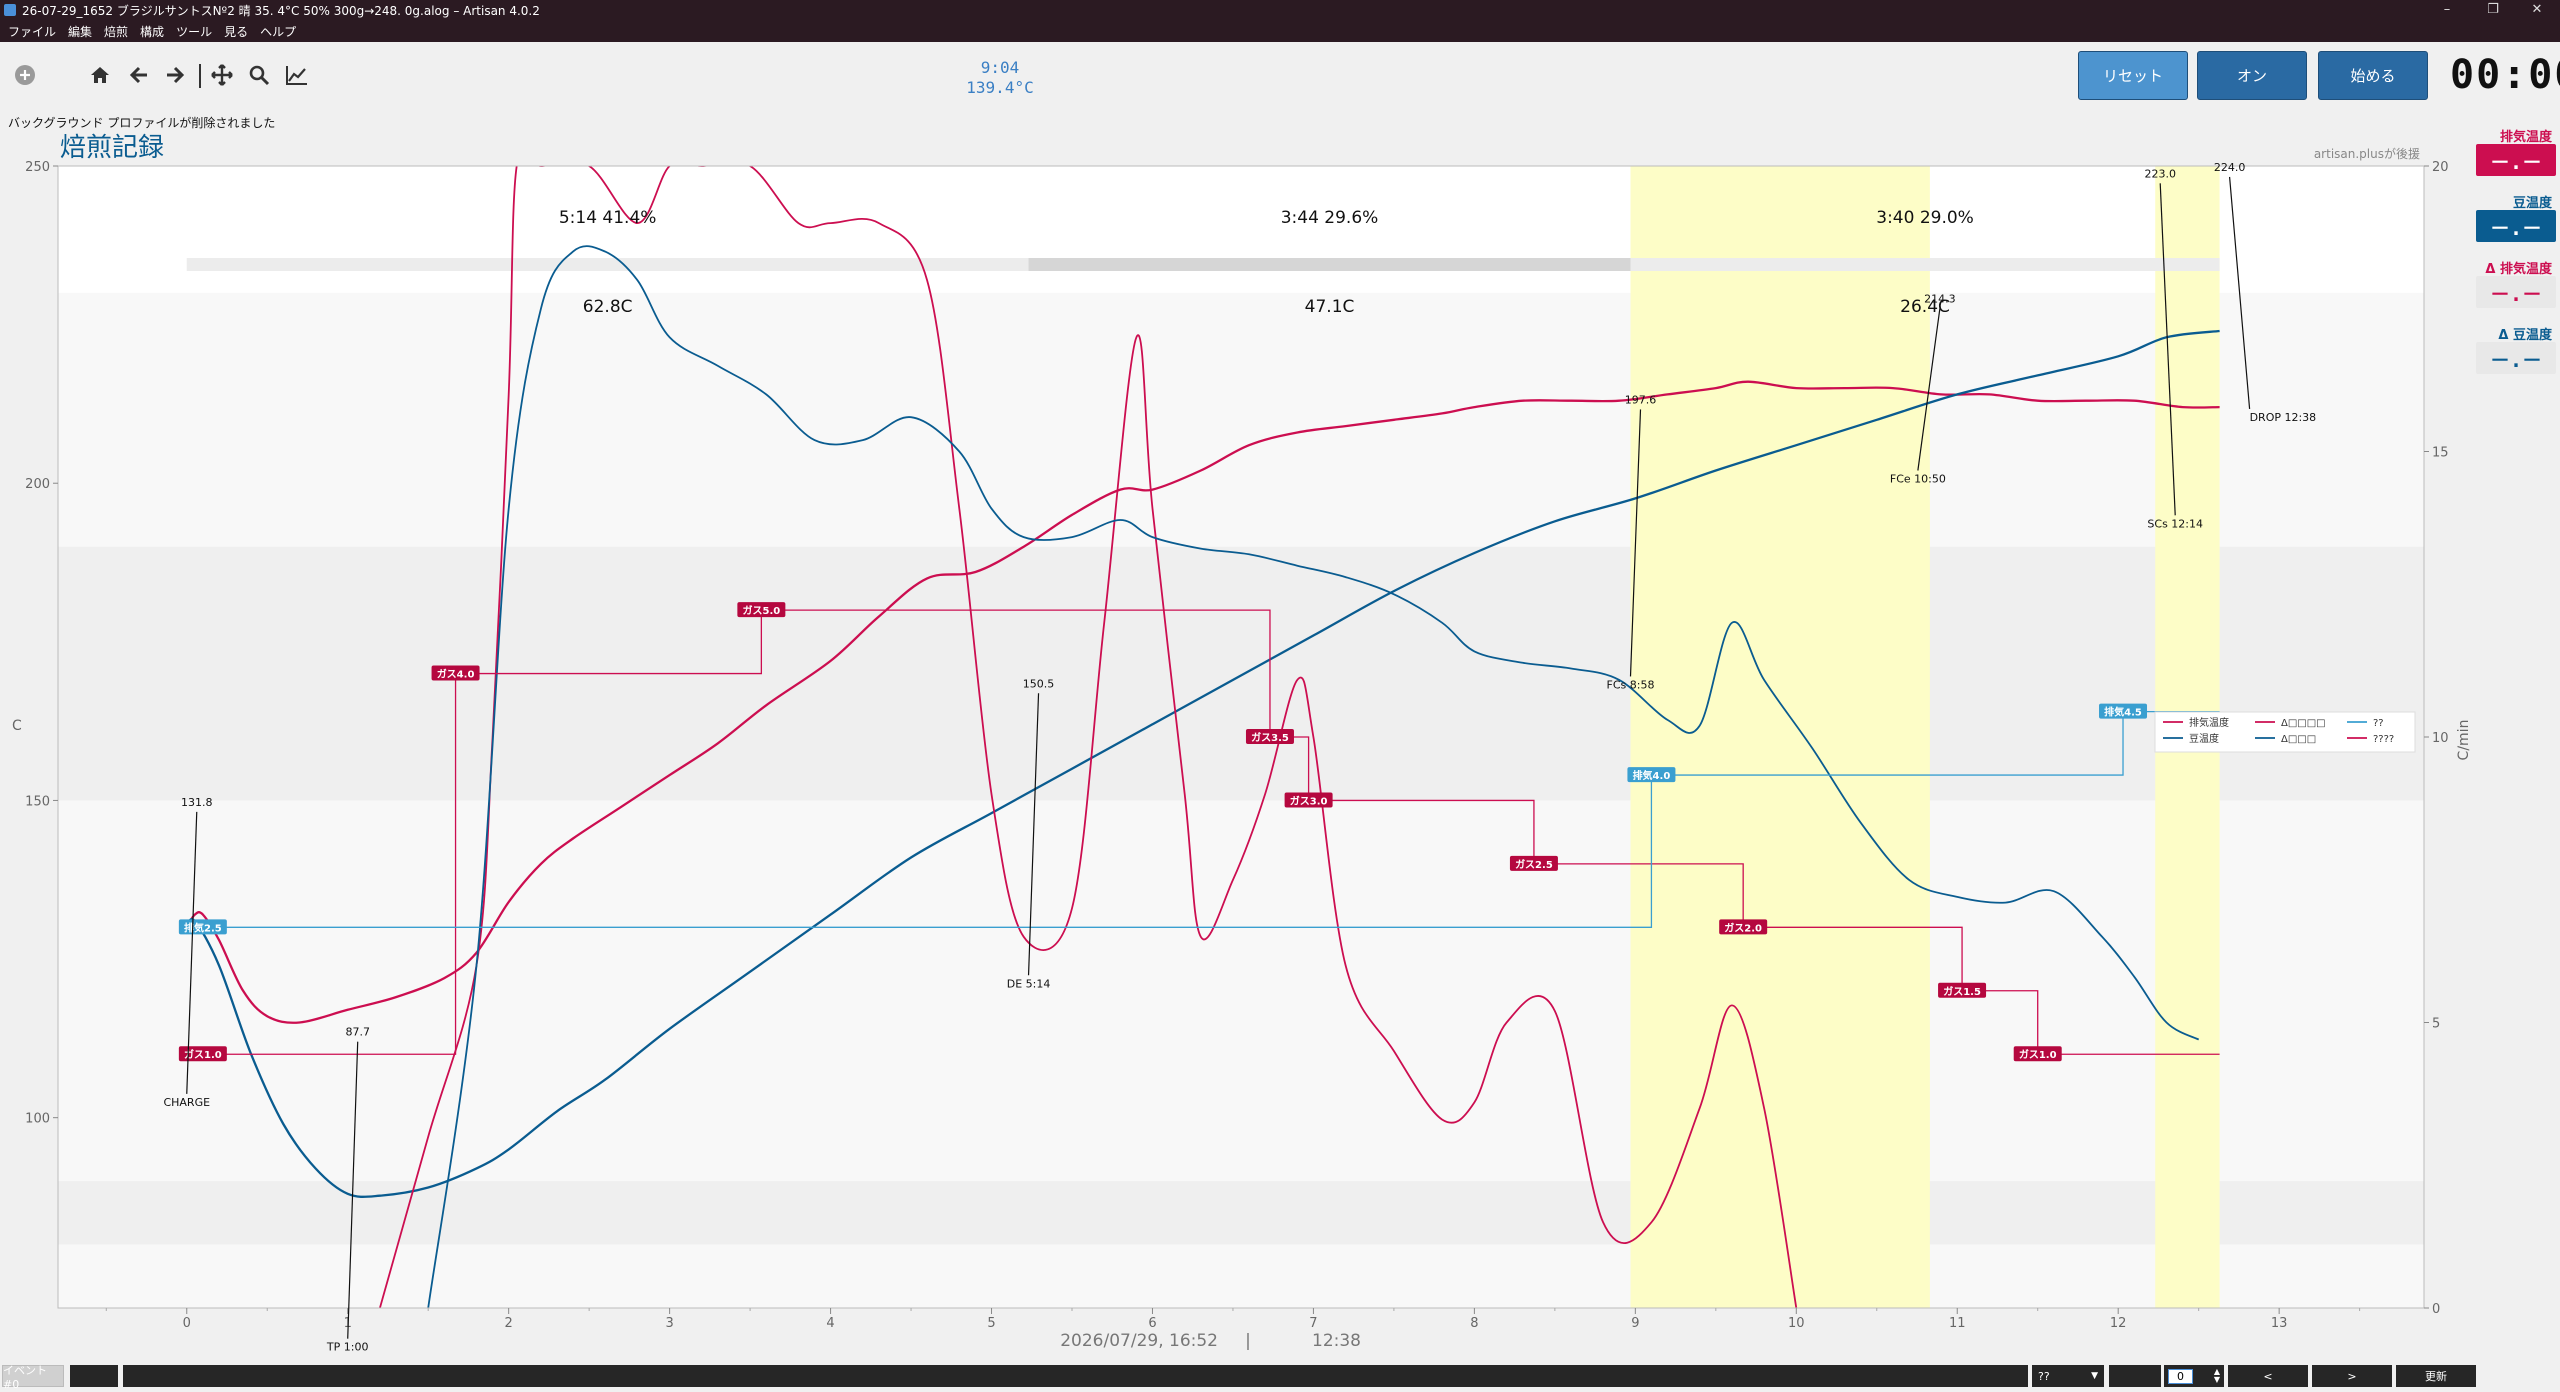  Describe the element at coordinates (194, 31) in the screenshot. I see `menu-tools: ツール` at that location.